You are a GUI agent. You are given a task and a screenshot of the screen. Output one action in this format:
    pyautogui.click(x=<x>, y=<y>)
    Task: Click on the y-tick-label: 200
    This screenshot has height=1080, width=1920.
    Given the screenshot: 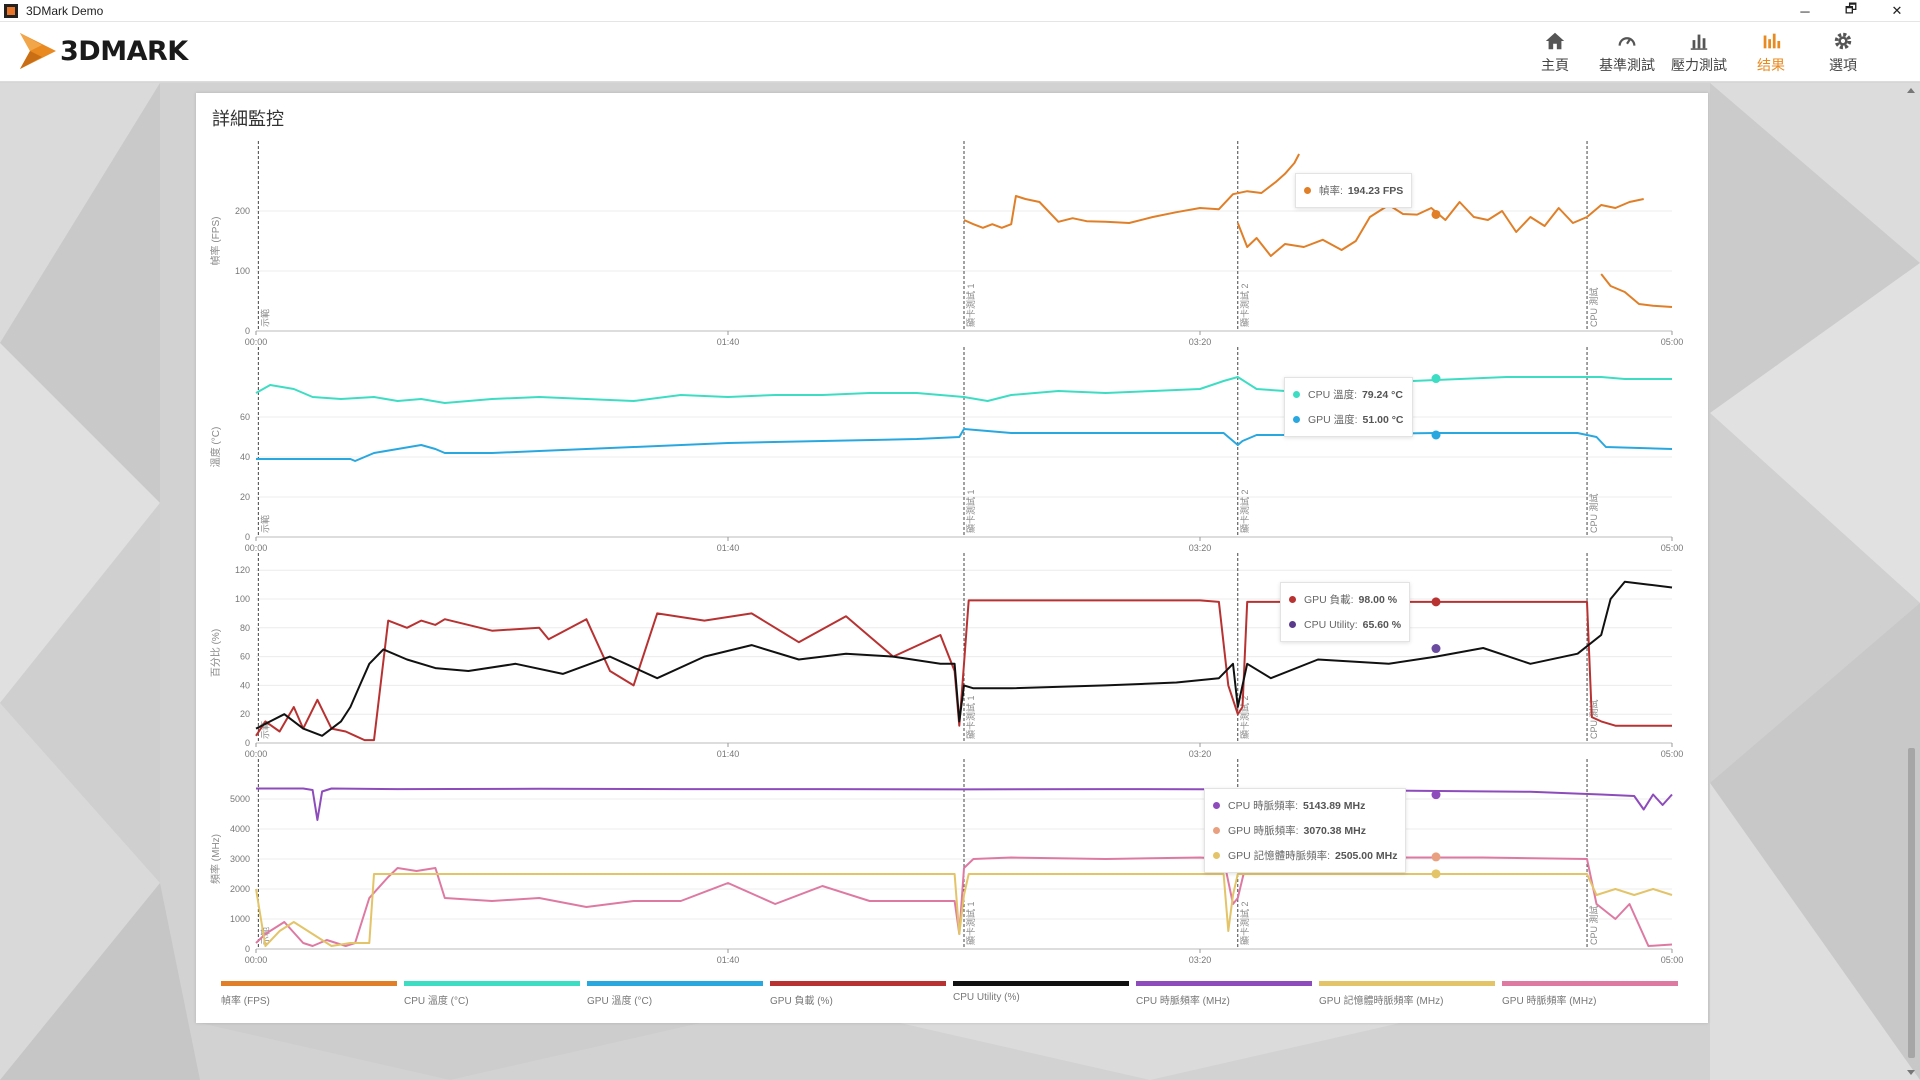 What is the action you would take?
    pyautogui.click(x=242, y=211)
    